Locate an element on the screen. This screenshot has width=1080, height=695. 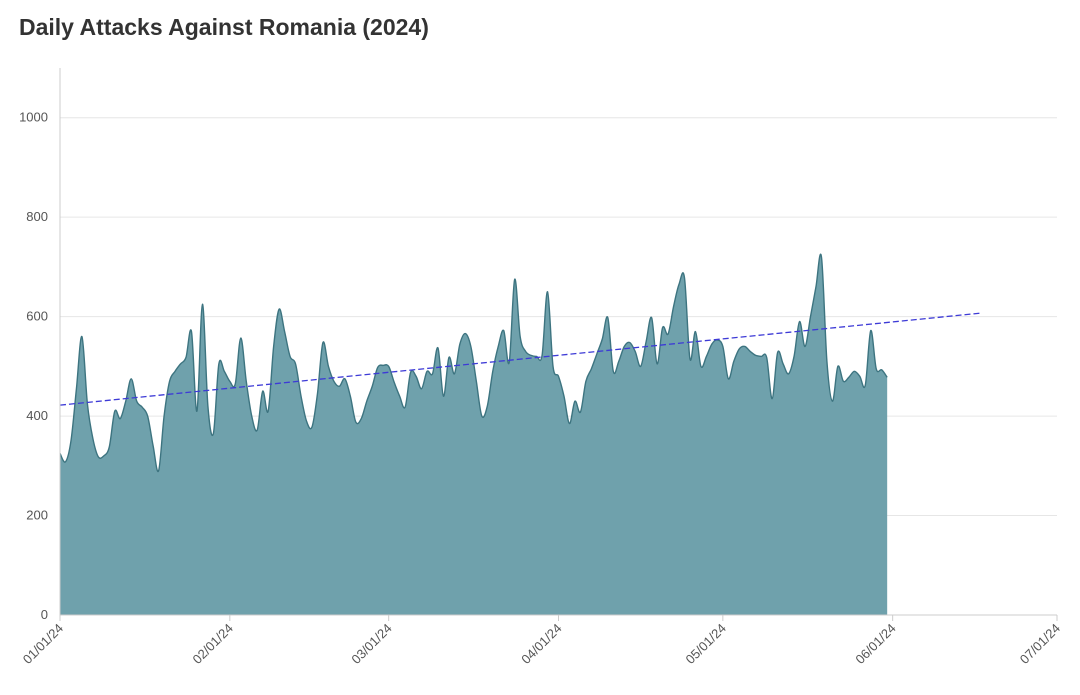
x-tick-label: 06/01/24 is located at coordinates (875, 644).